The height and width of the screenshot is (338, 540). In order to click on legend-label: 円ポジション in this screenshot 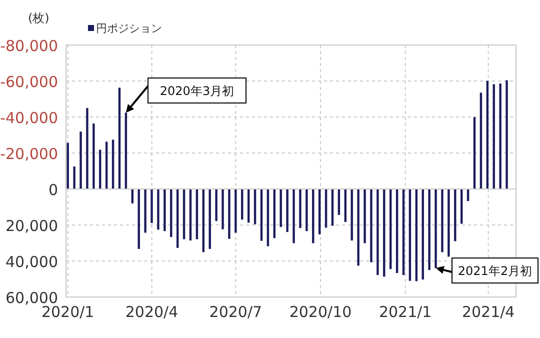, I will do `click(129, 28)`.